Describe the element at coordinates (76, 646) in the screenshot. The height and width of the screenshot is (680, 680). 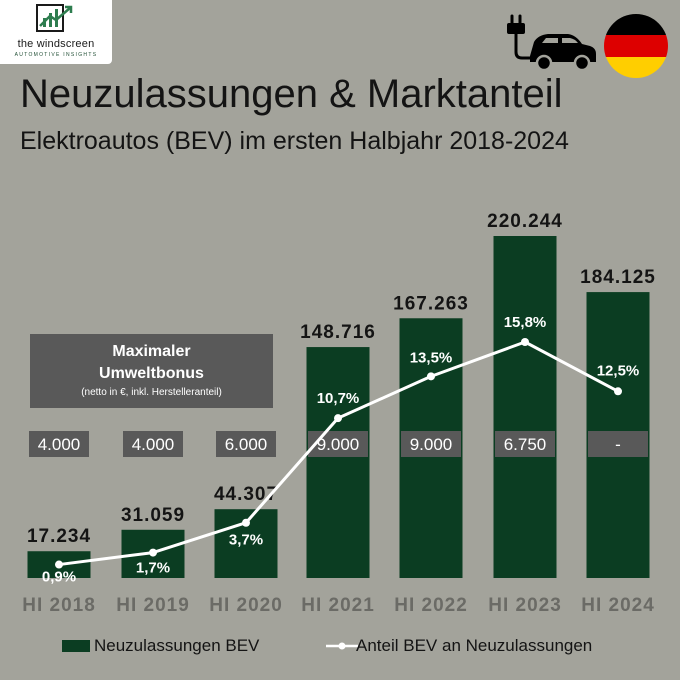
I see `legend-bar-swatch` at that location.